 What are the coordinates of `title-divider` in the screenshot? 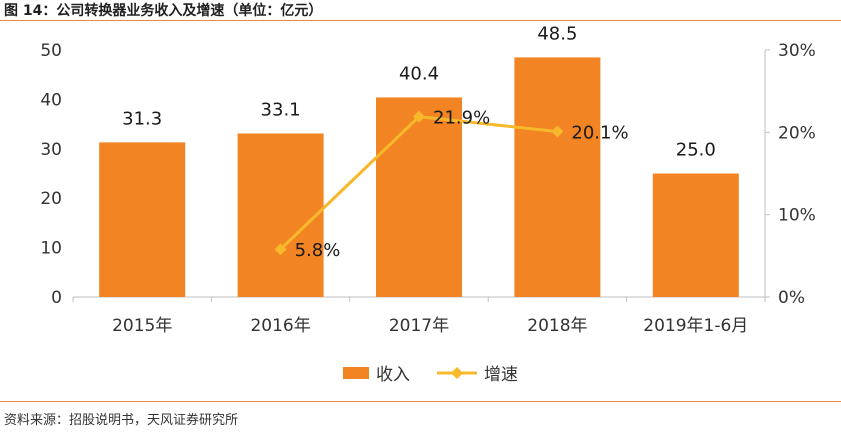 It's located at (420, 20).